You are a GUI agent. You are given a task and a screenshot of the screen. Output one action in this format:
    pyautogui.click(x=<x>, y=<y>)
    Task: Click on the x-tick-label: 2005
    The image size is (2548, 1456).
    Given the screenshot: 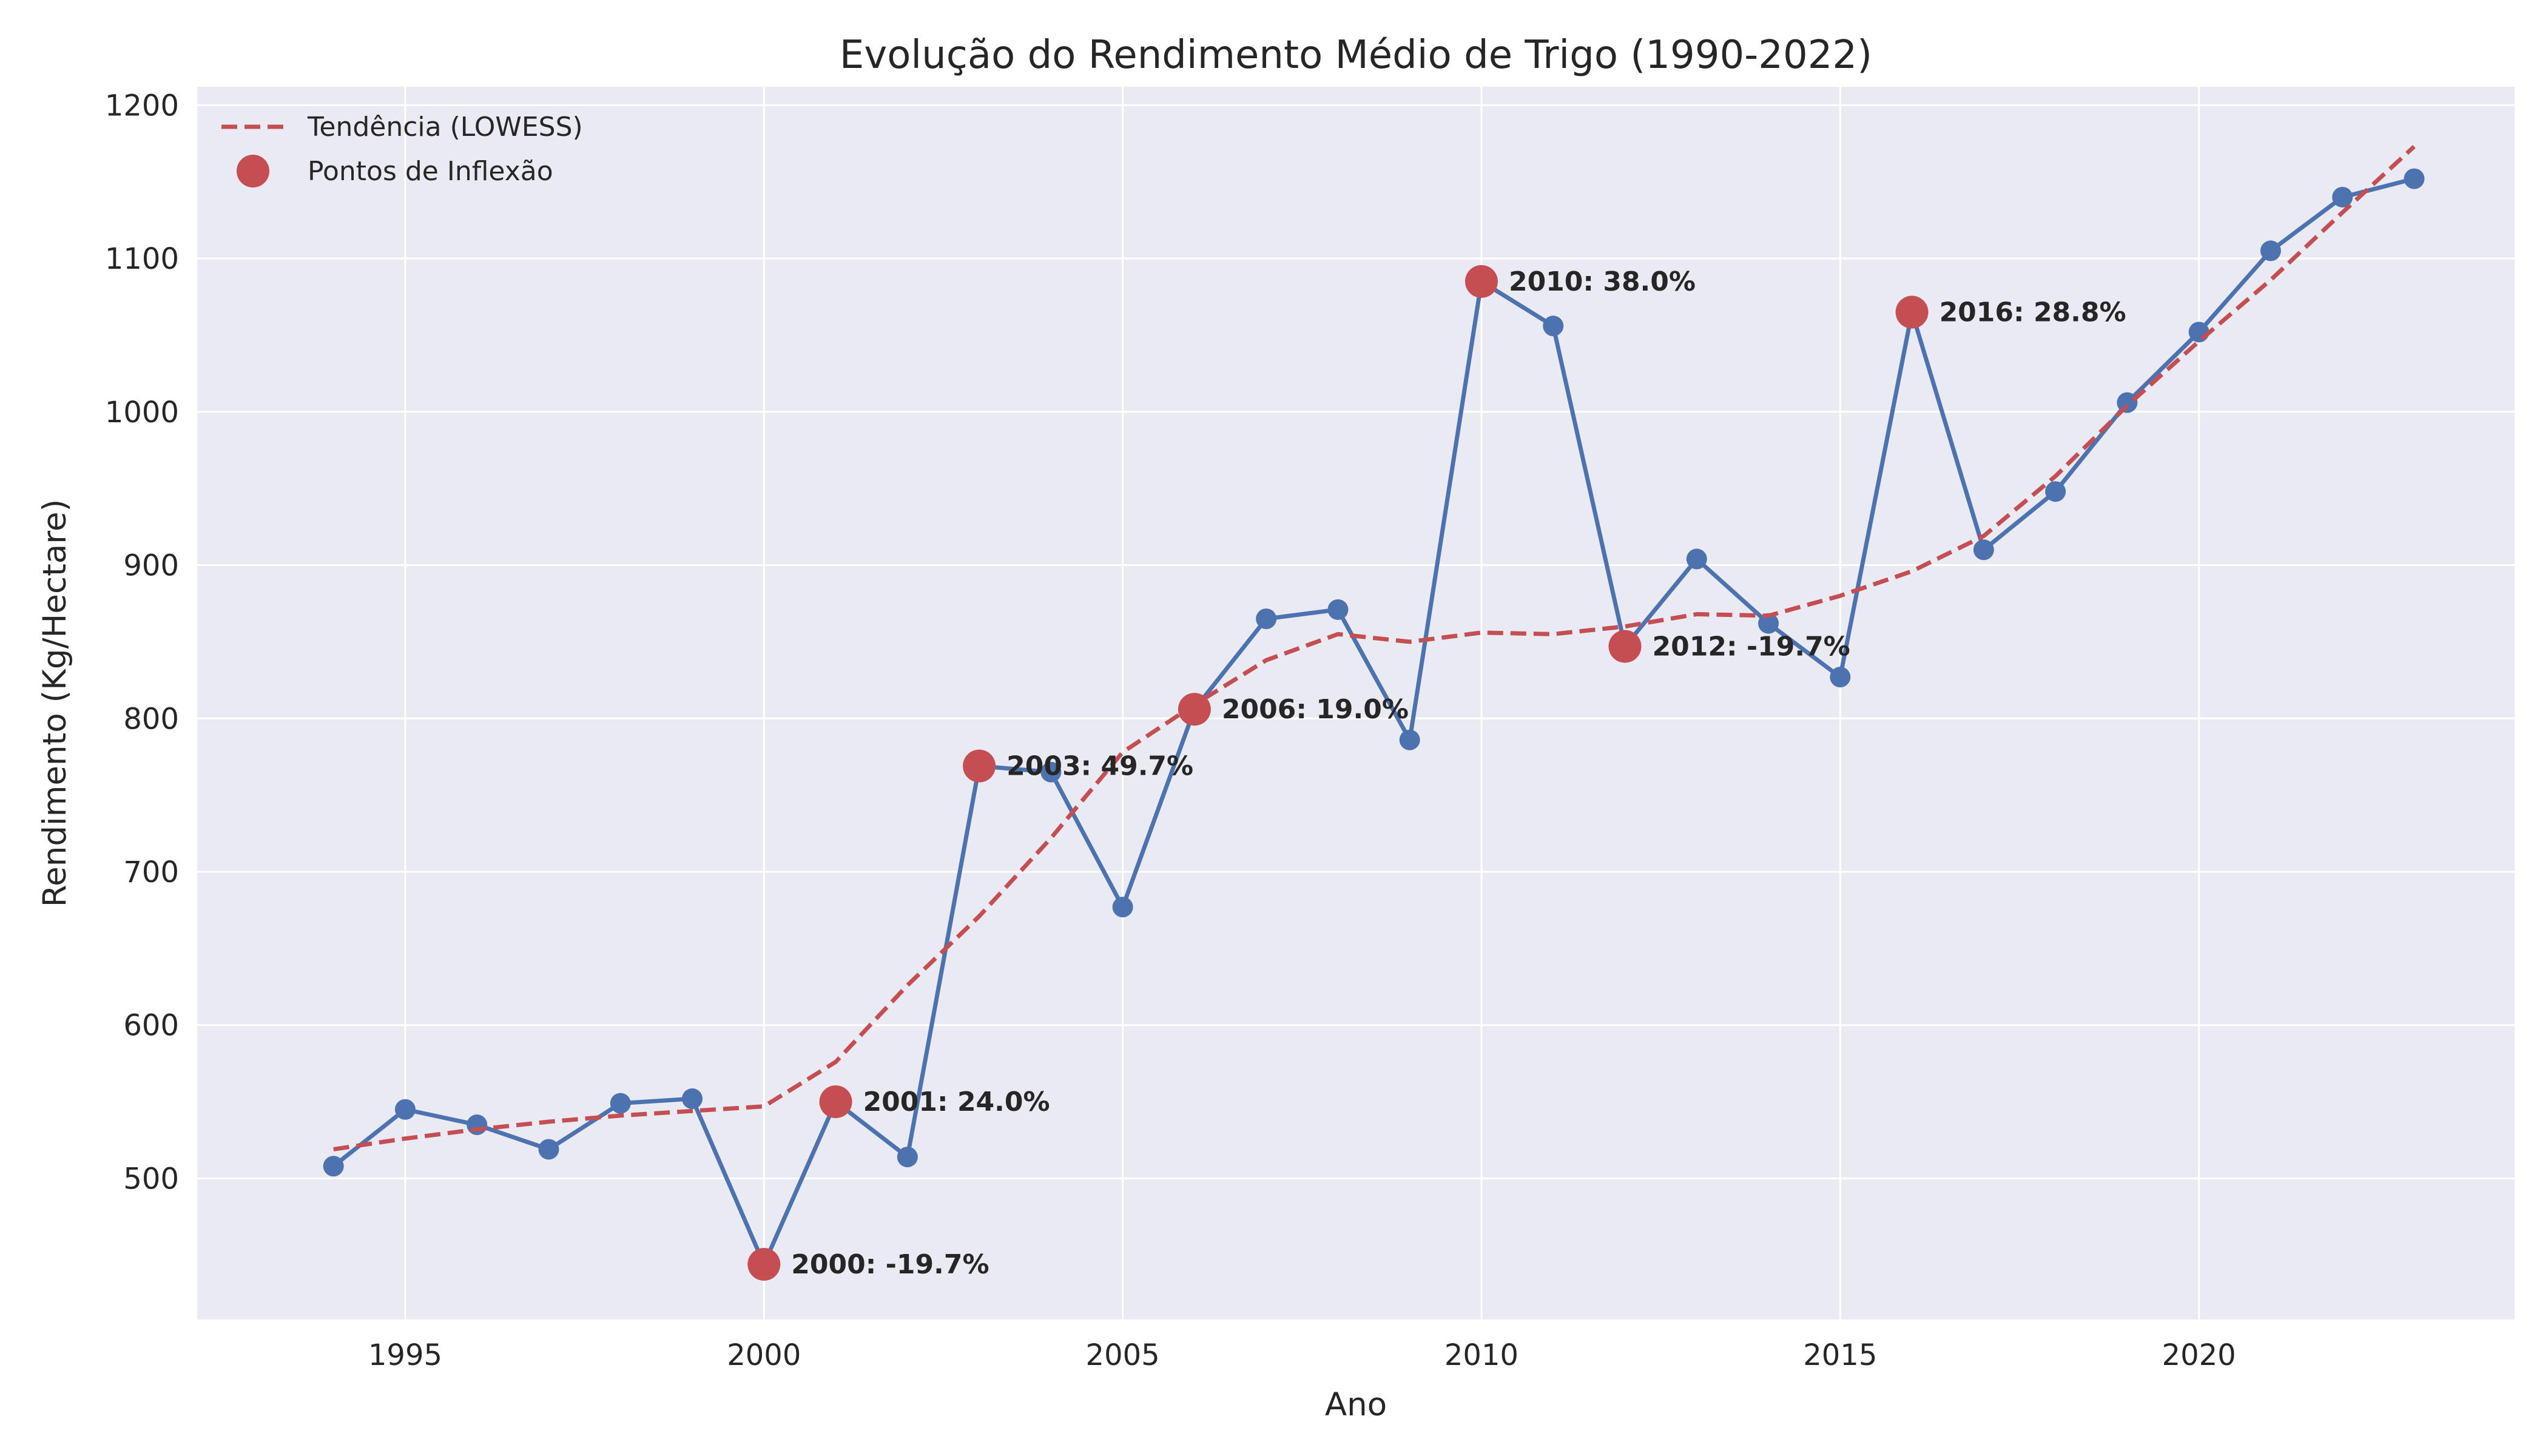 What is the action you would take?
    pyautogui.click(x=1123, y=1355)
    